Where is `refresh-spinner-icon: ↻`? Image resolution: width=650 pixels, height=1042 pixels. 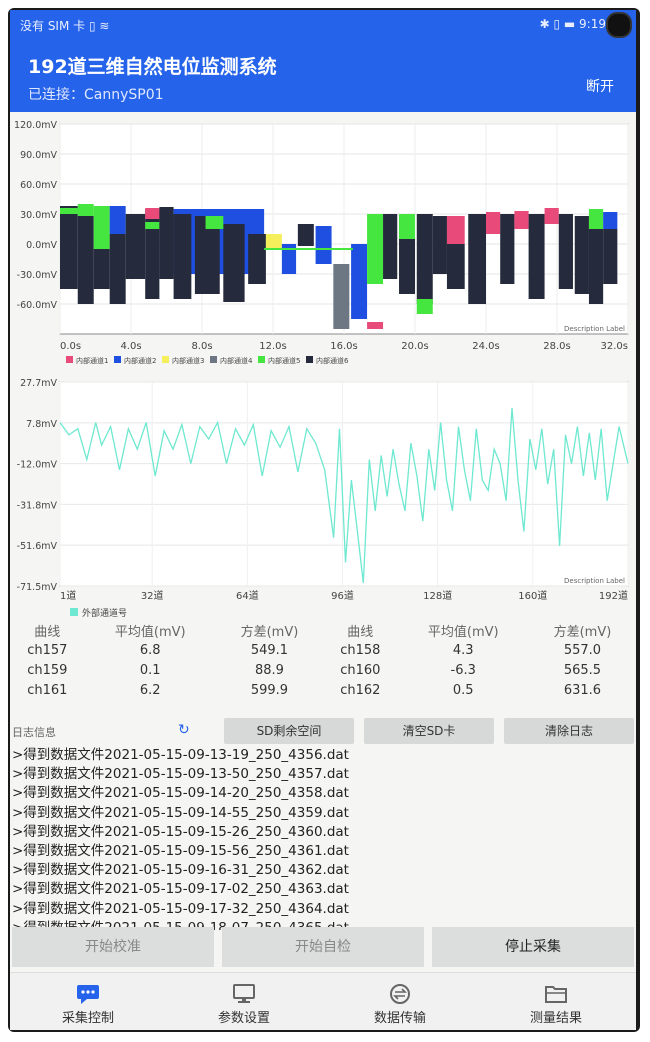 refresh-spinner-icon: ↻ is located at coordinates (184, 730).